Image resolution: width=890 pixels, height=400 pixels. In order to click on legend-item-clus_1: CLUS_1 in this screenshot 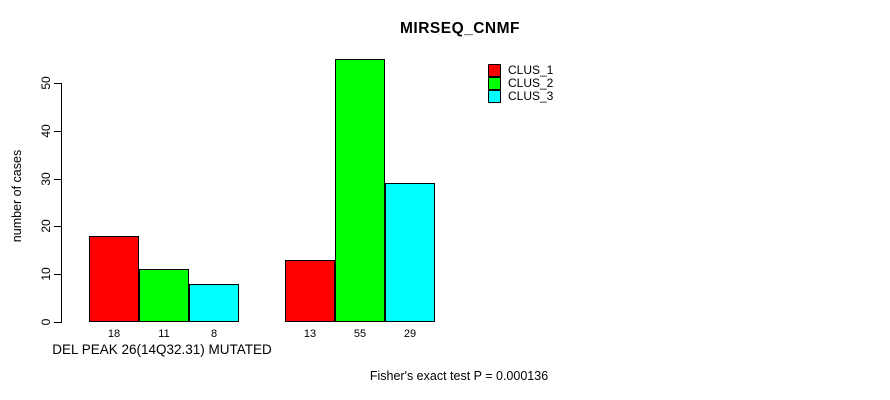, I will do `click(520, 70)`.